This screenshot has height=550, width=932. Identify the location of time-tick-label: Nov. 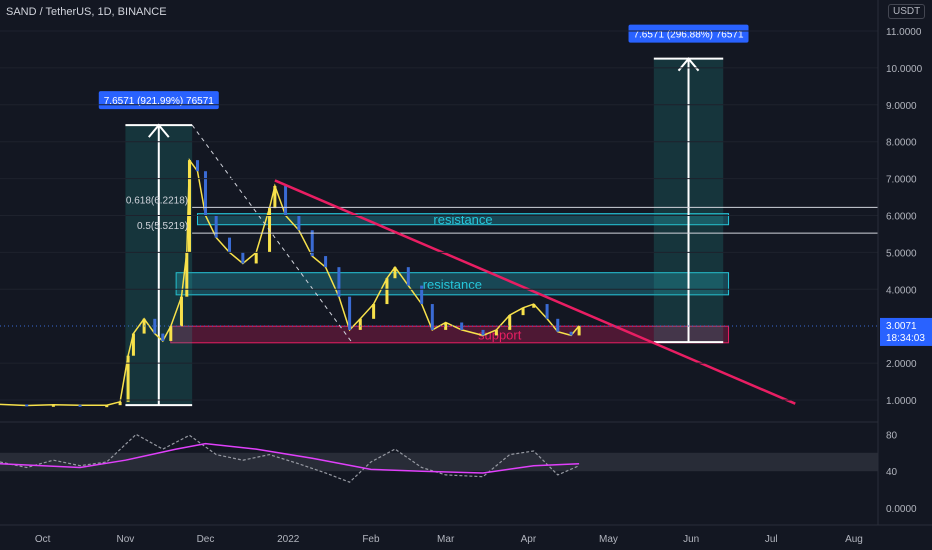
(126, 539).